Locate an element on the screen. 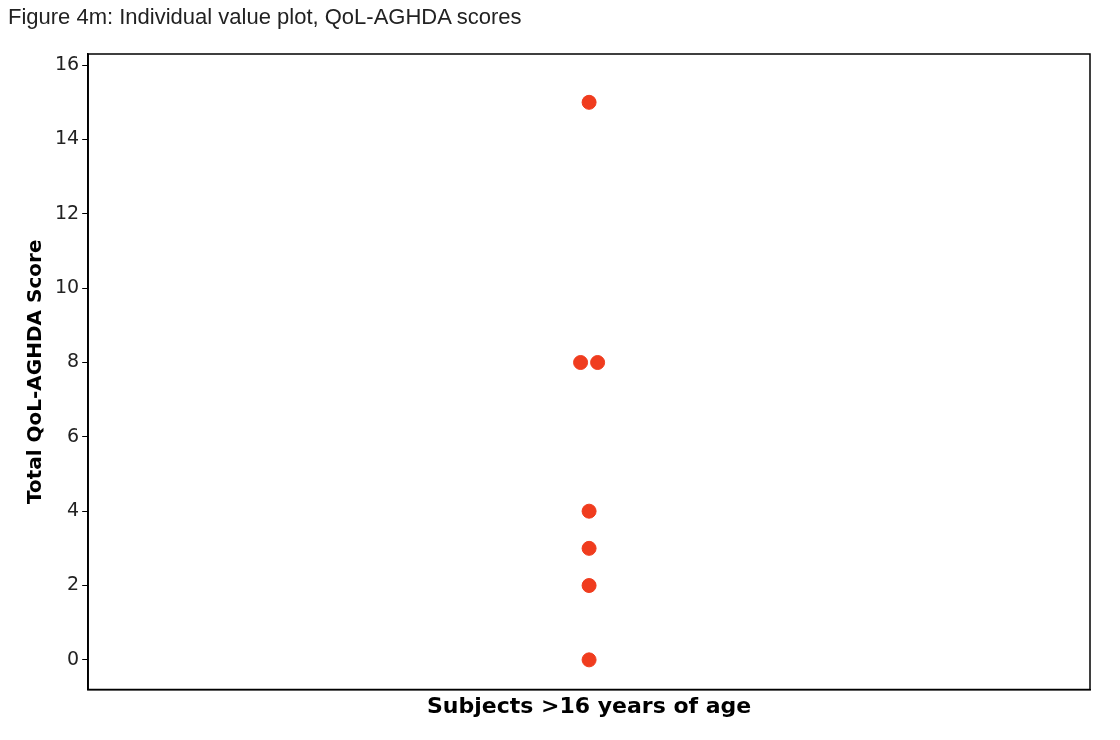  y-tick-label: 6 is located at coordinates (73, 434).